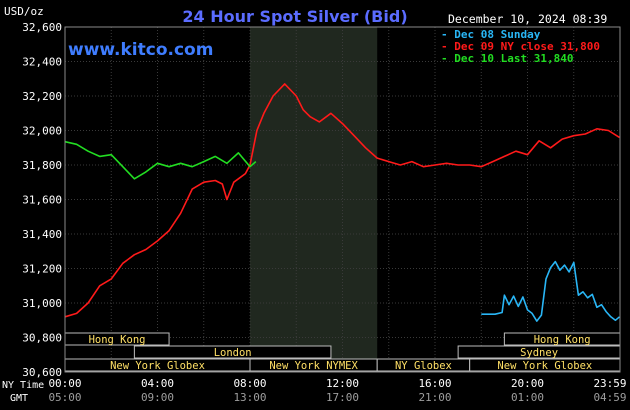  Describe the element at coordinates (42, 234) in the screenshot. I see `y-tick-label: 31,400` at that location.